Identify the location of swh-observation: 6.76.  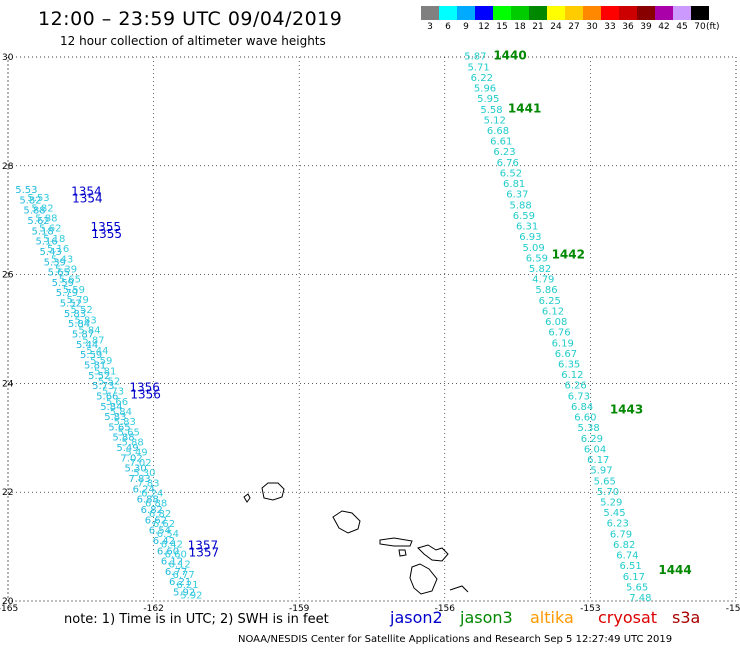
(508, 163).